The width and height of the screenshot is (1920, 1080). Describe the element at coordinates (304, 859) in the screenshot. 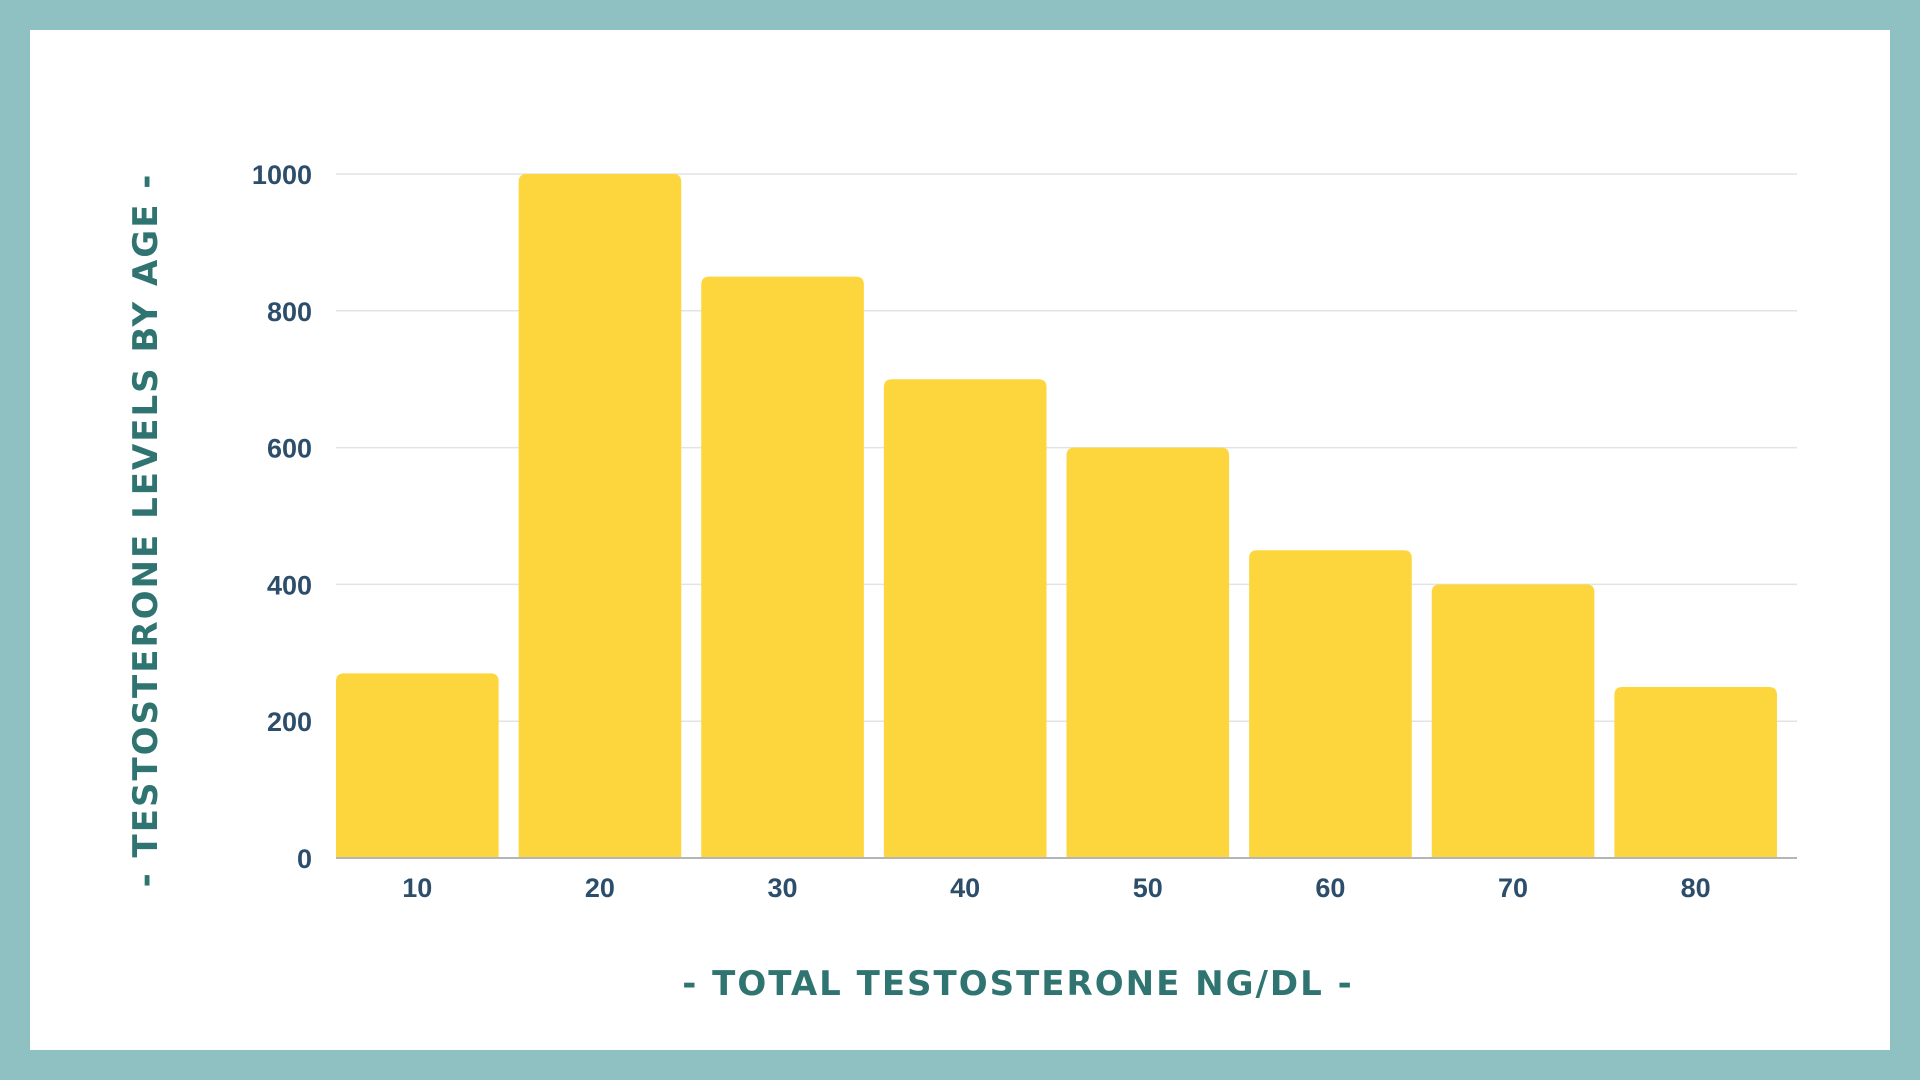

I see `y-tick-label-0: 0` at that location.